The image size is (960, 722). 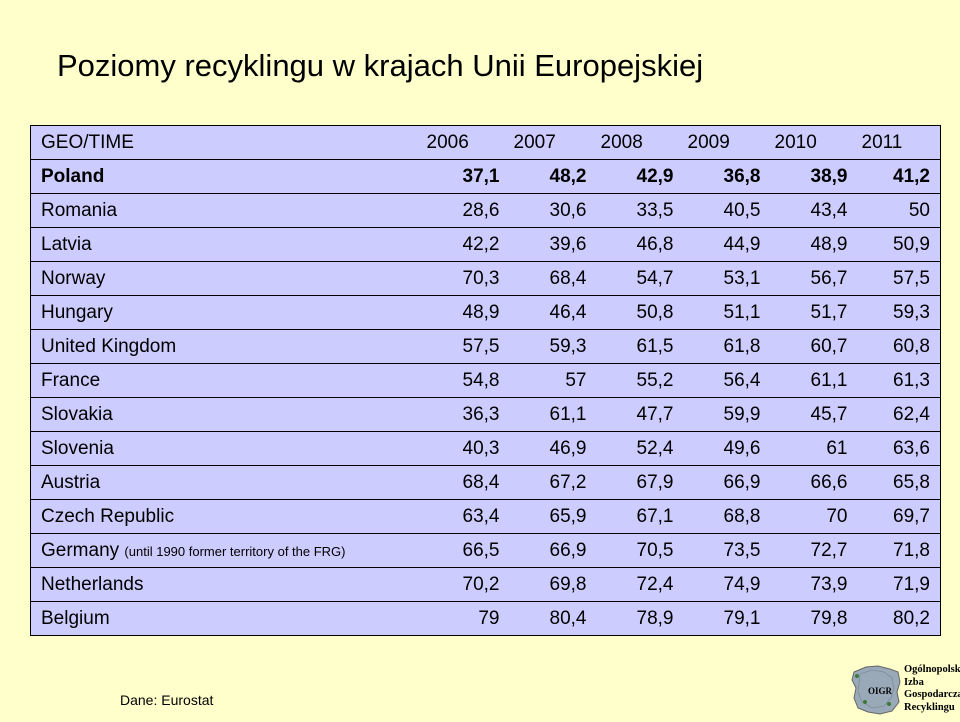 What do you see at coordinates (723, 584) in the screenshot?
I see `value-cell: 74,9` at bounding box center [723, 584].